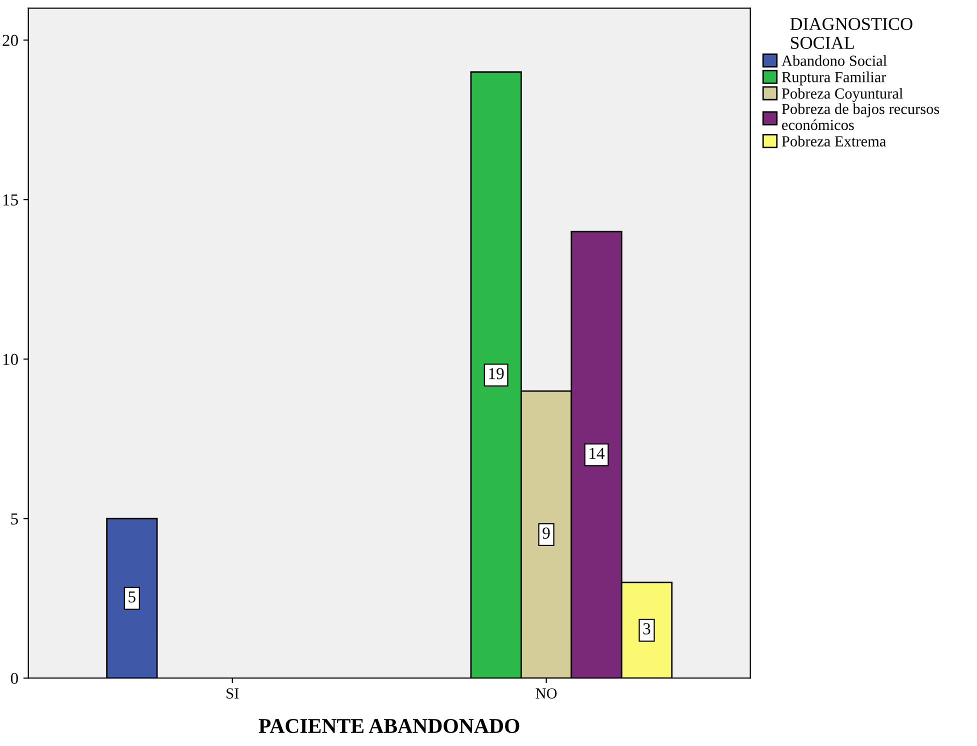 The height and width of the screenshot is (746, 977). I want to click on legend-title: DIAGNOSTICO SOCIAL, so click(851, 33).